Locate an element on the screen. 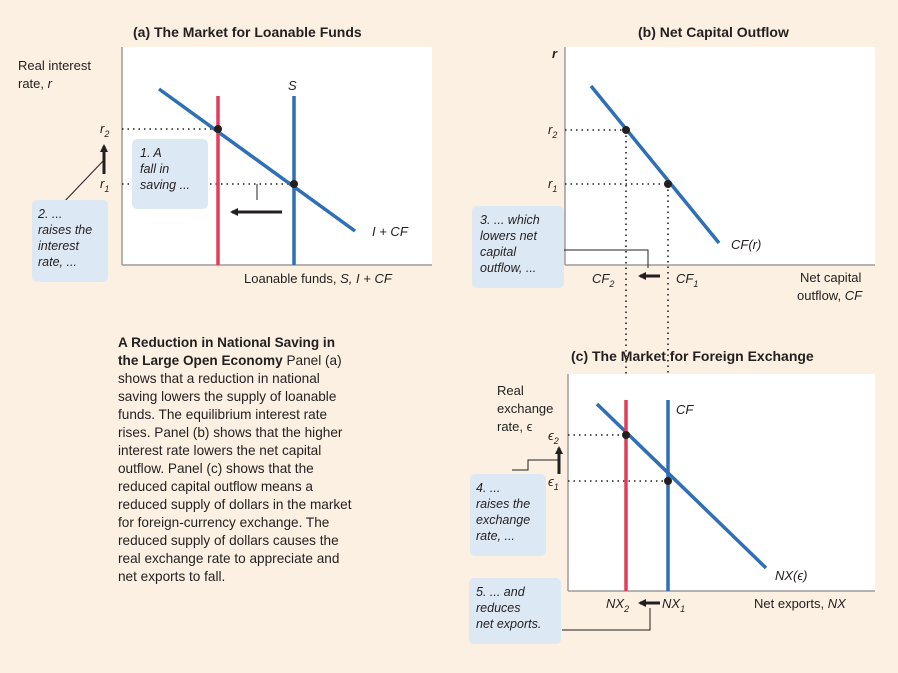  panel-c-new-equilibrium is located at coordinates (626, 435).